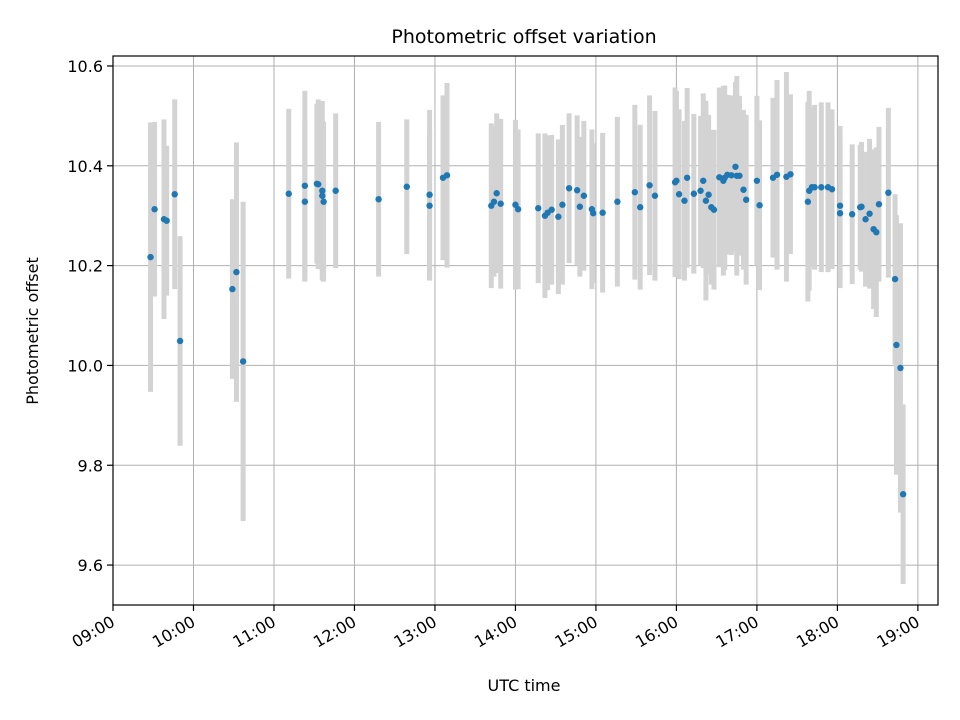 This screenshot has width=960, height=720. Describe the element at coordinates (90, 565) in the screenshot. I see `y-tick-label: 9.6` at that location.